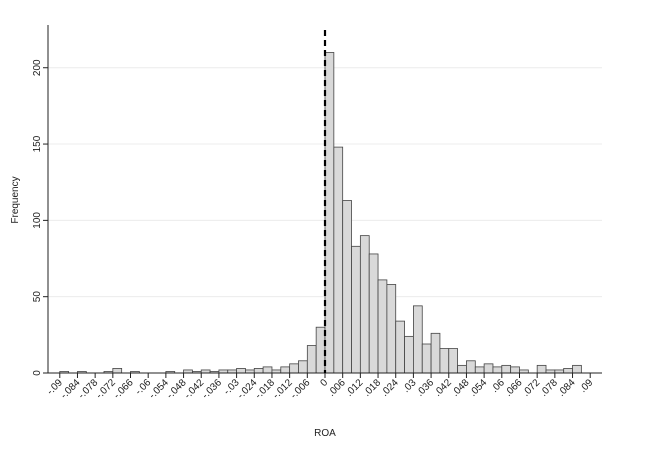 The image size is (669, 455). What do you see at coordinates (37, 67) in the screenshot?
I see `y-tick-label: 200` at bounding box center [37, 67].